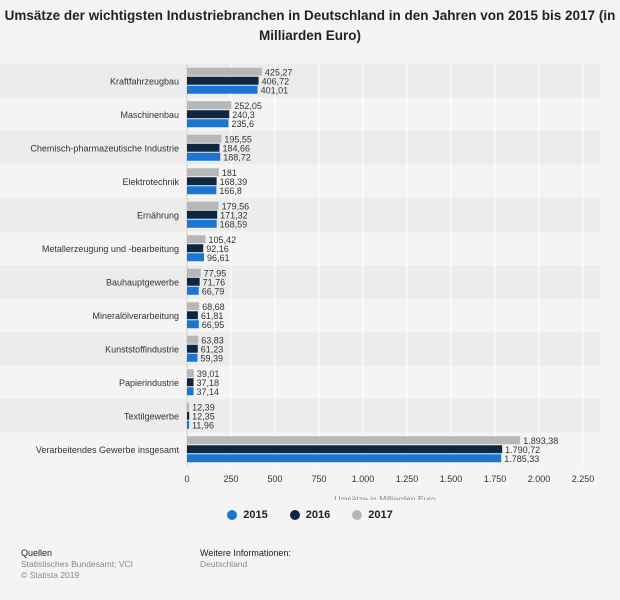  I want to click on category-label: Elektrotechnik, so click(150, 182).